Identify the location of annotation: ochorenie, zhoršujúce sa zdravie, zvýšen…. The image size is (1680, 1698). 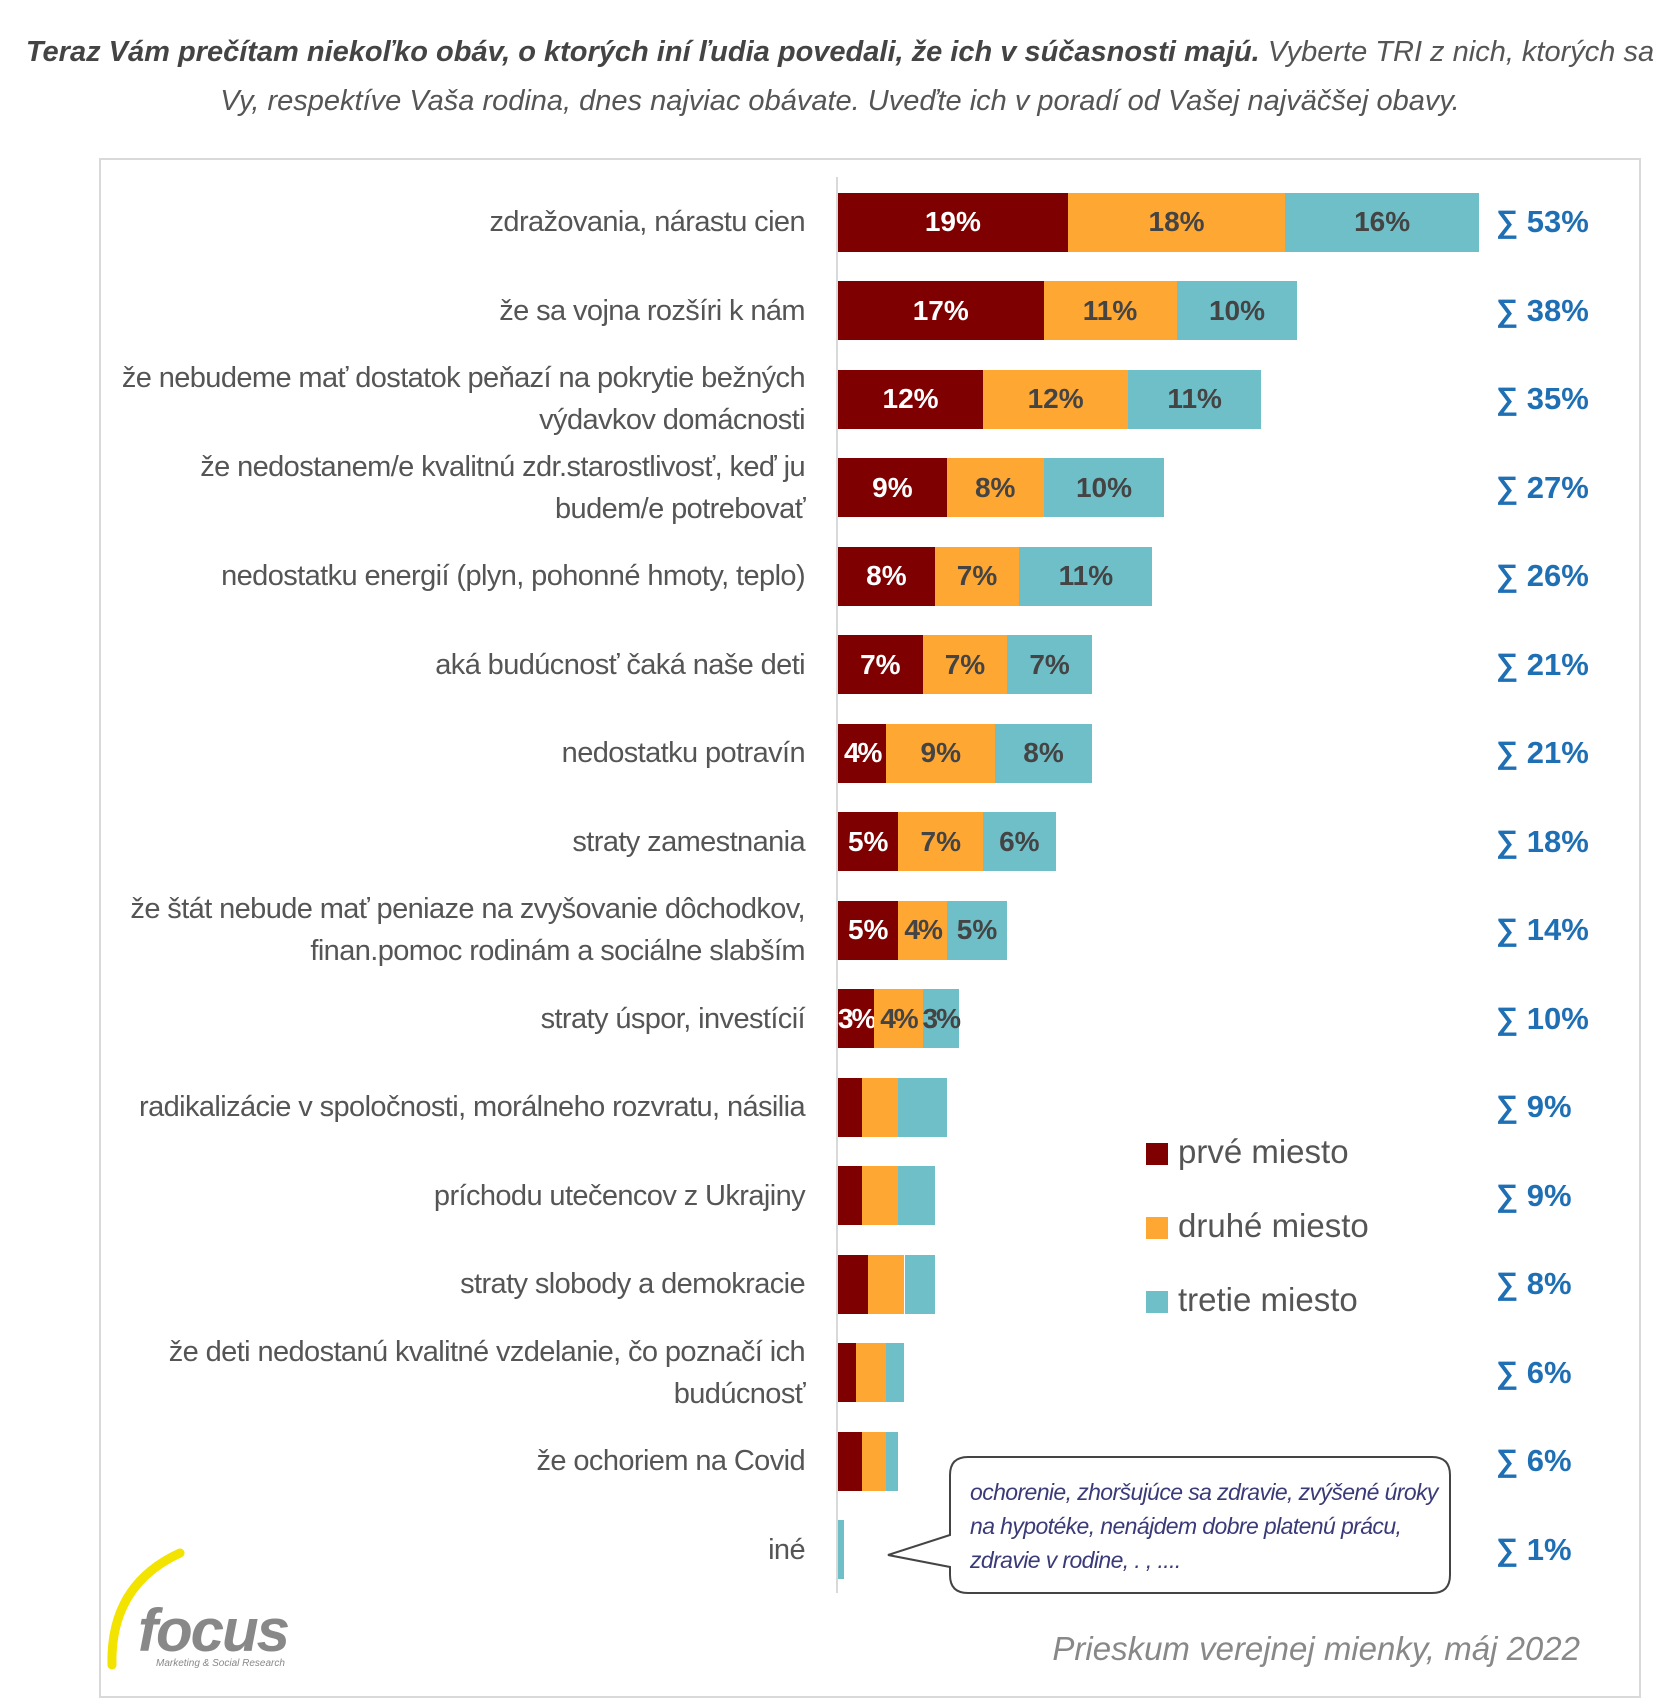
(1204, 1526).